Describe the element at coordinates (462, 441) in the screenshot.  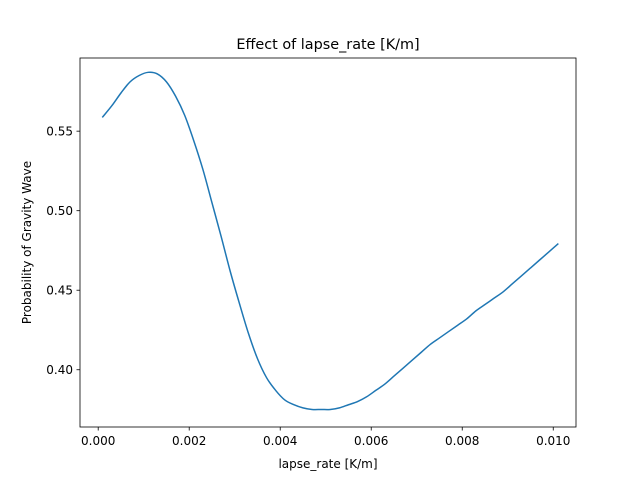
I see `x-tick-label: 0.008` at that location.